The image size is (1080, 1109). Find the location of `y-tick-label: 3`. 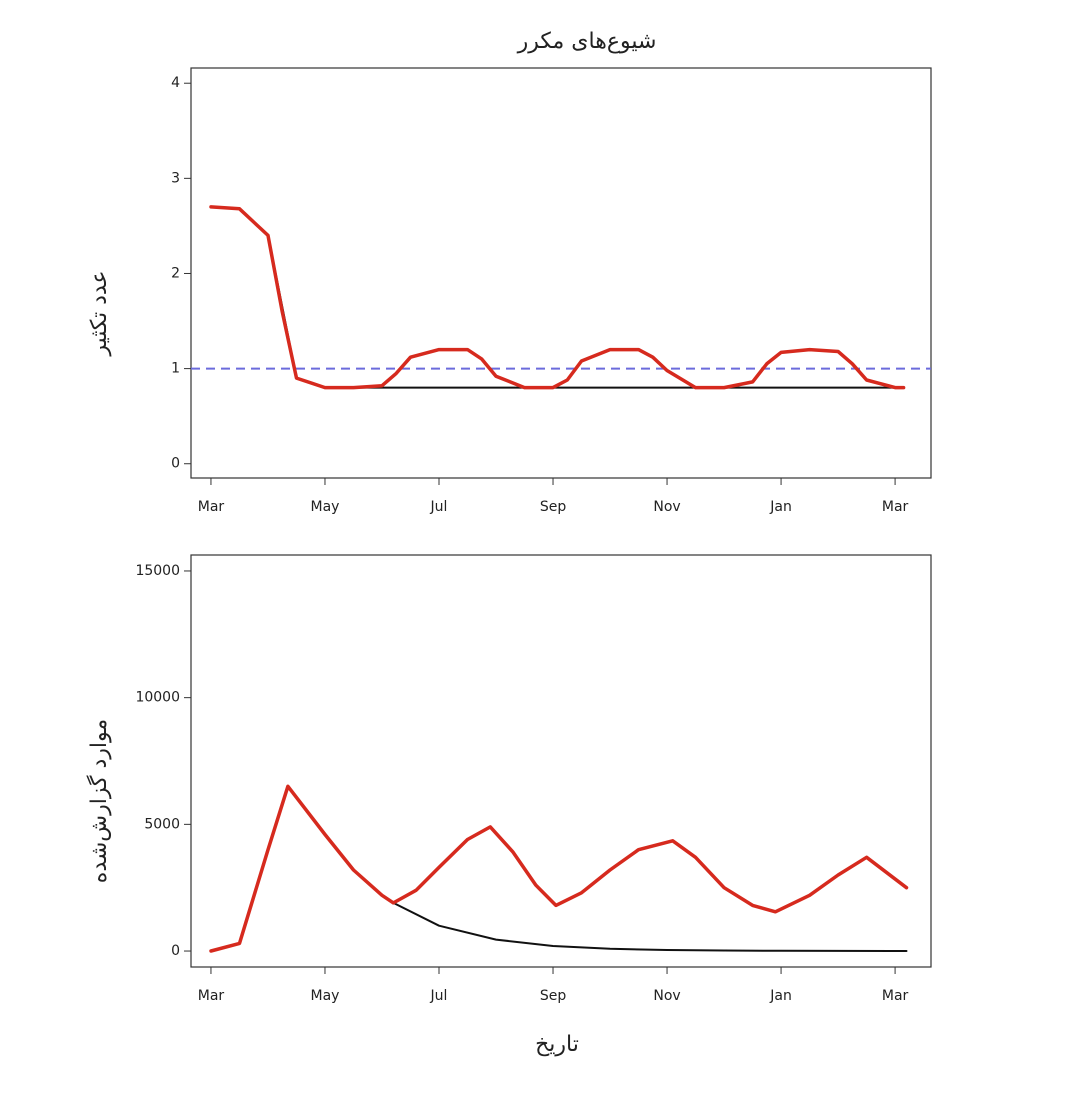

y-tick-label: 3 is located at coordinates (175, 178).